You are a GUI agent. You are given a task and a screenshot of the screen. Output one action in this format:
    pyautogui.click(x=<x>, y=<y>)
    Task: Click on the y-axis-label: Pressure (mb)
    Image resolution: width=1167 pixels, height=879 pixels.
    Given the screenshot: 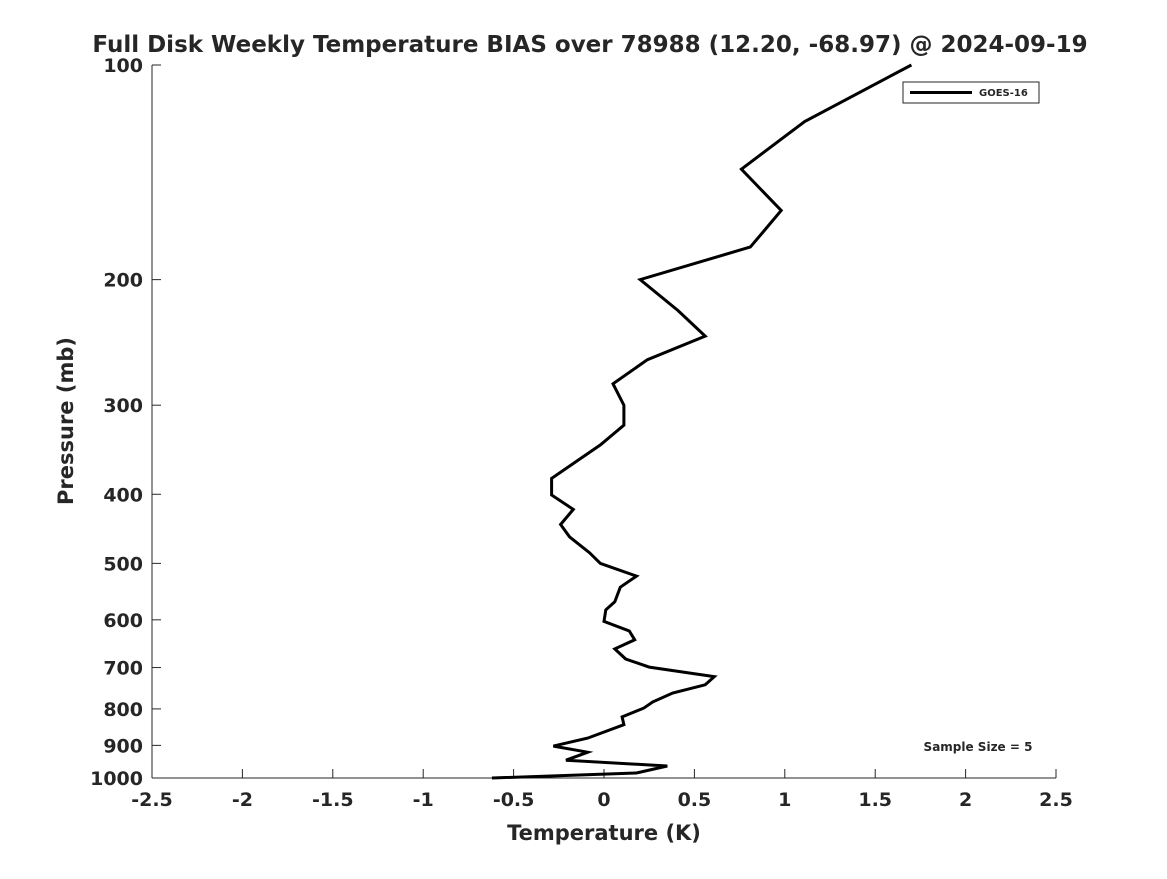 What is the action you would take?
    pyautogui.click(x=66, y=421)
    